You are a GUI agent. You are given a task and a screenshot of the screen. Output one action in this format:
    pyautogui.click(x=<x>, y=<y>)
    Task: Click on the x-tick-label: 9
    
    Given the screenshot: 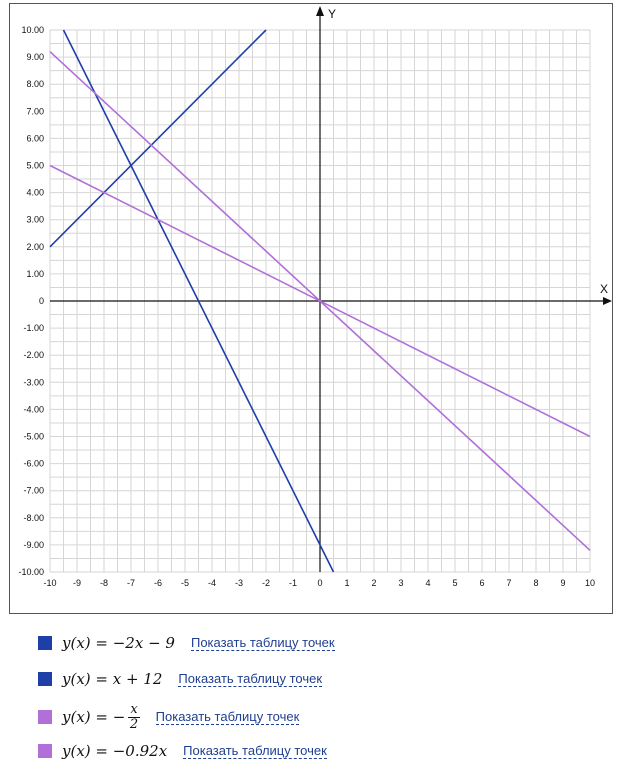 What is the action you would take?
    pyautogui.click(x=562, y=583)
    